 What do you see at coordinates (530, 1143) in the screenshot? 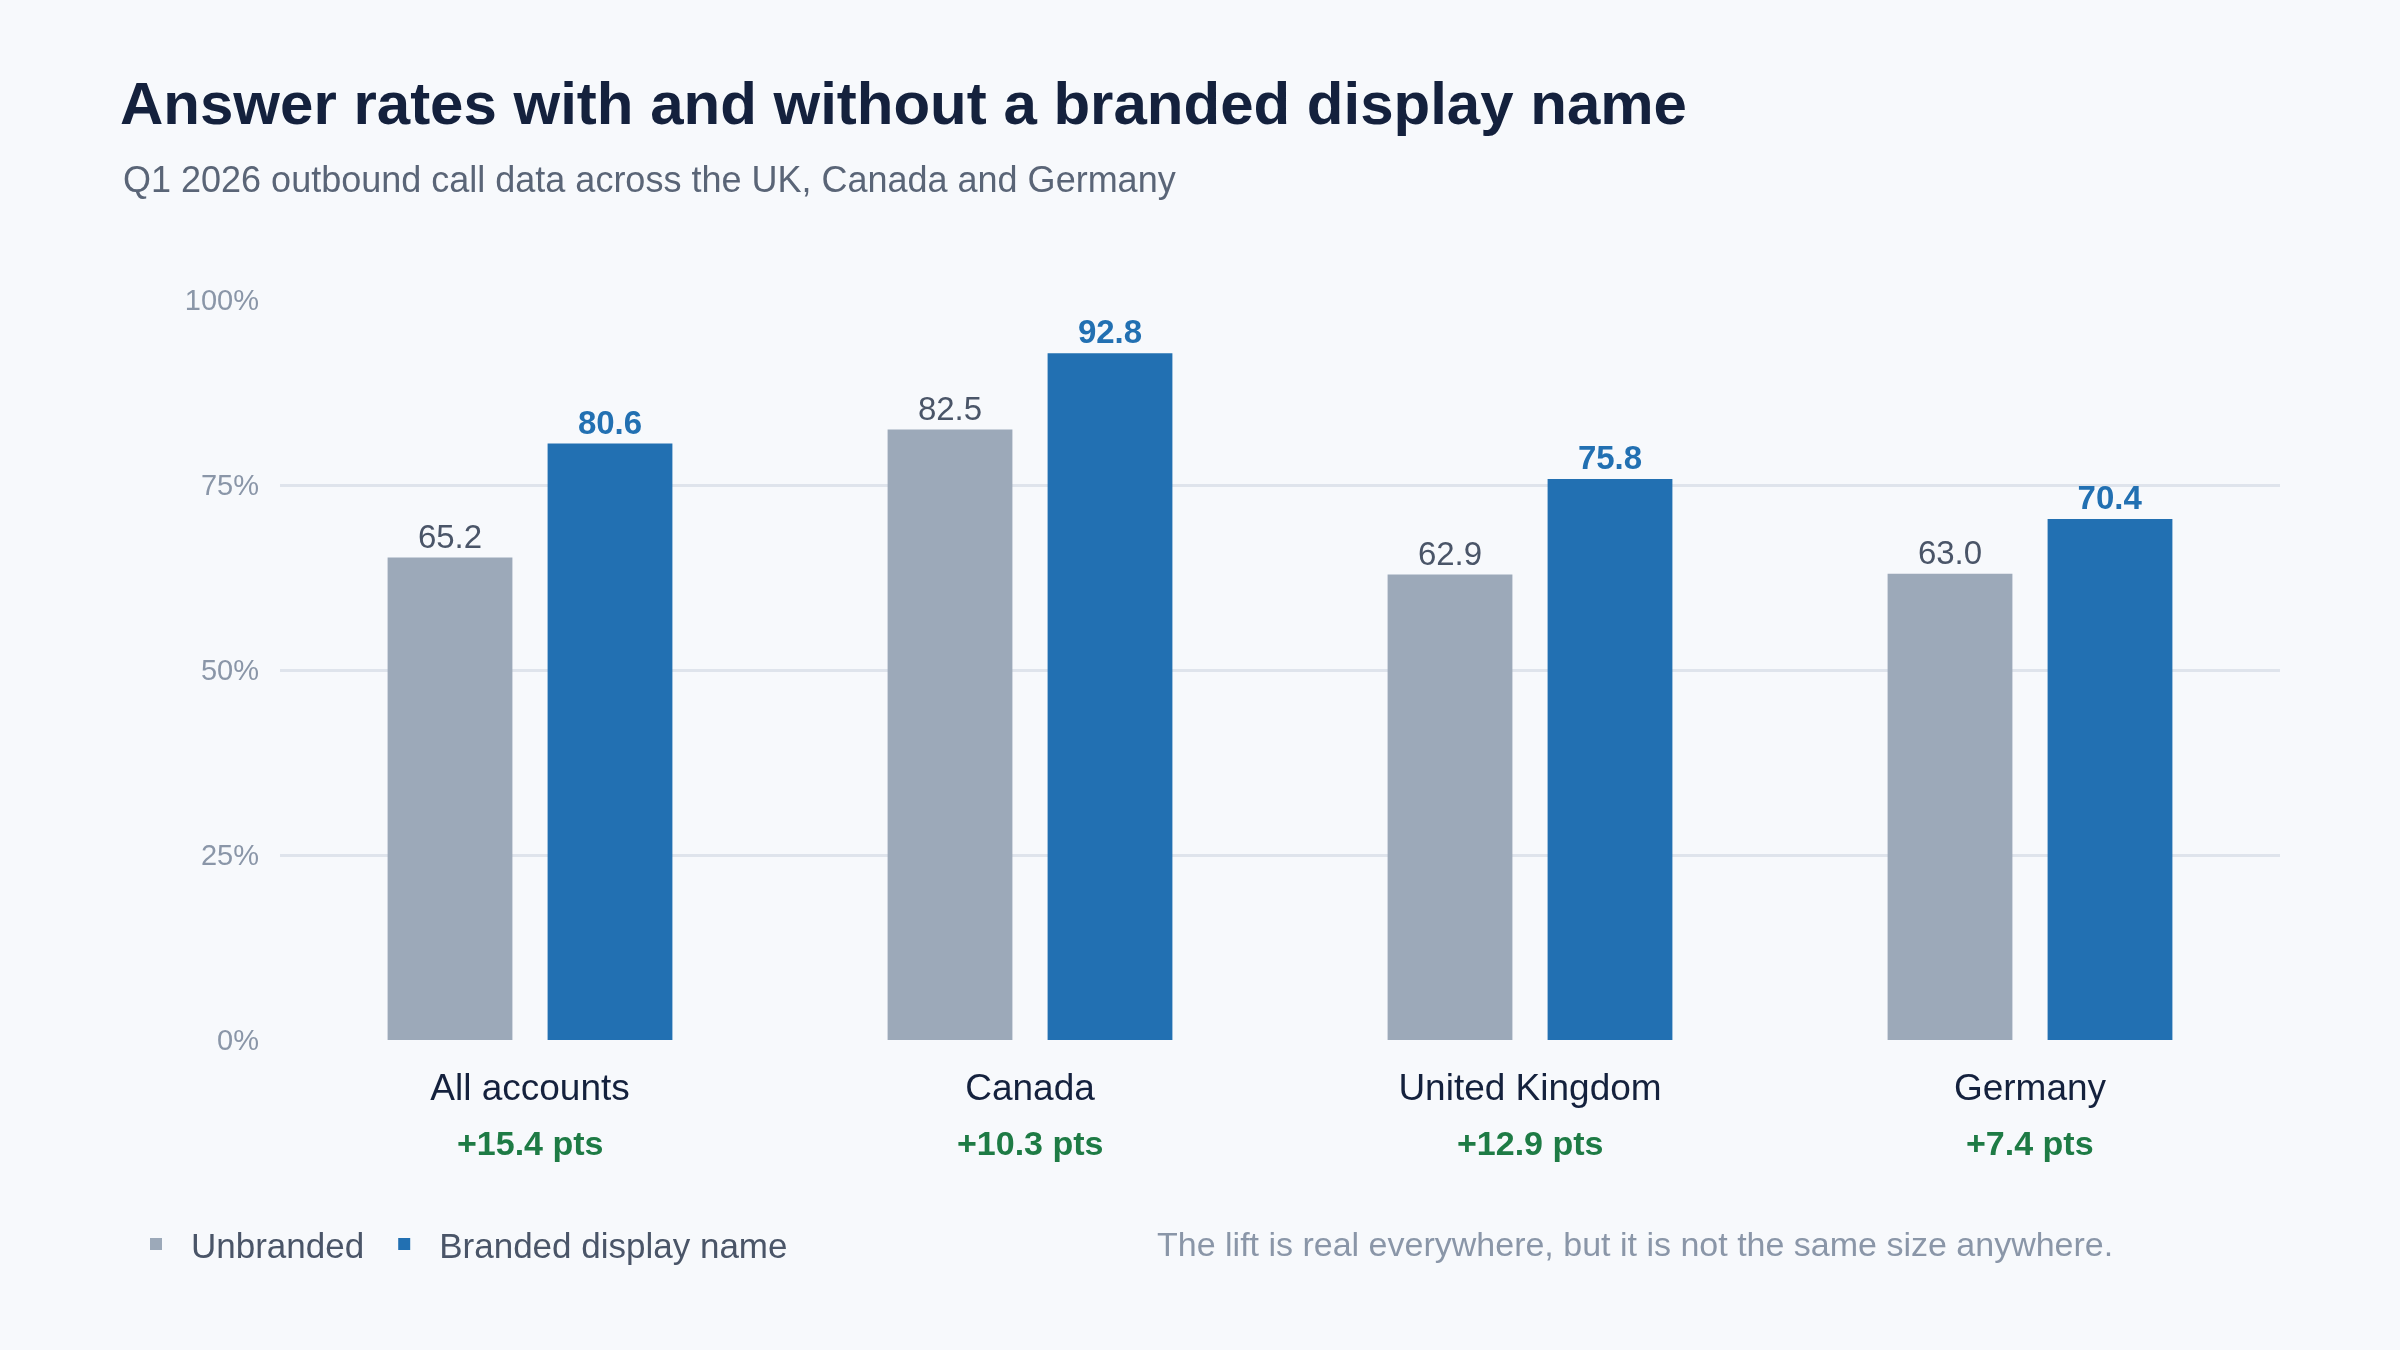
I see `text: +15.4 pts` at bounding box center [530, 1143].